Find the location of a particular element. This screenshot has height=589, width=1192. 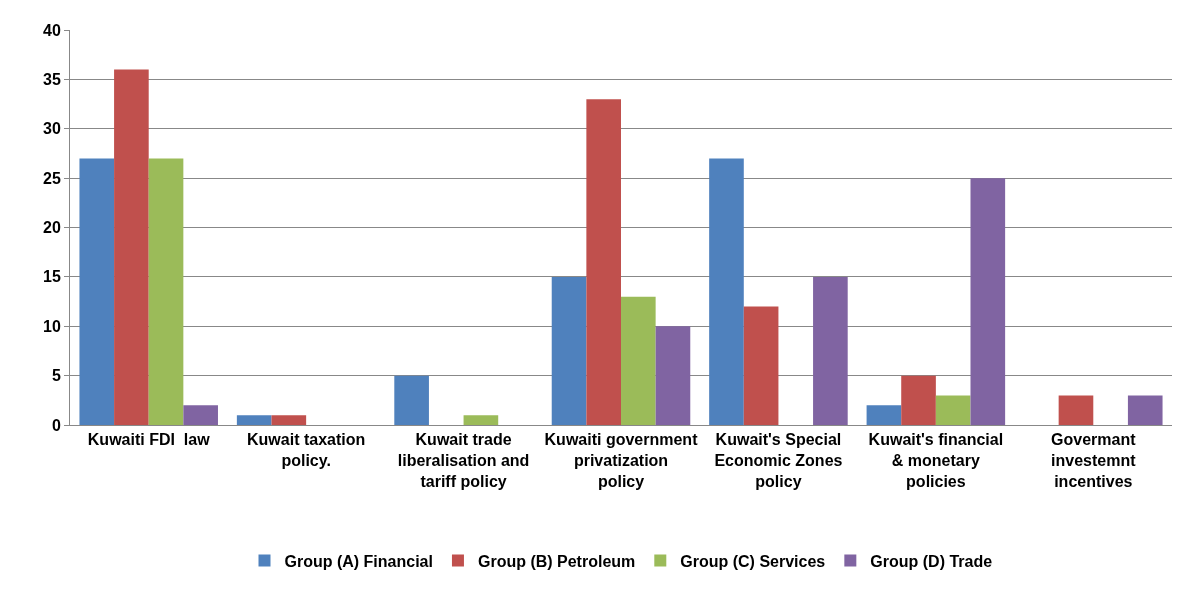

x-tick-label: Kuwait taxation policy. is located at coordinates (306, 450).